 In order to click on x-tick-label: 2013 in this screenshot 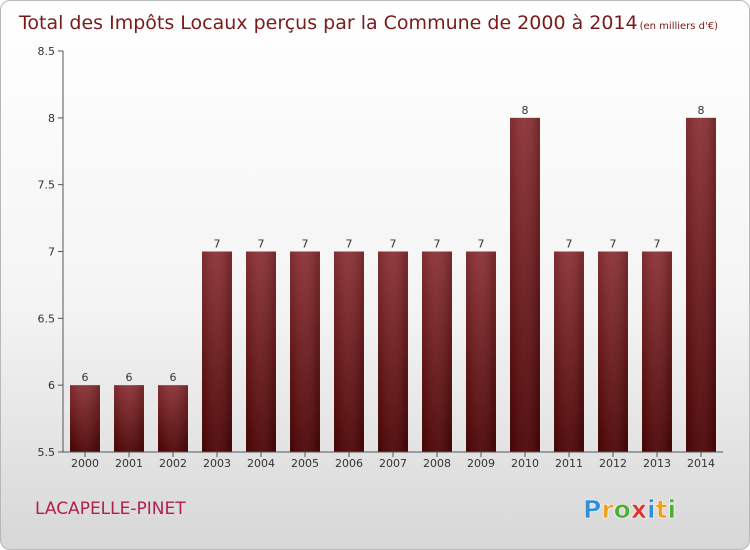, I will do `click(657, 463)`.